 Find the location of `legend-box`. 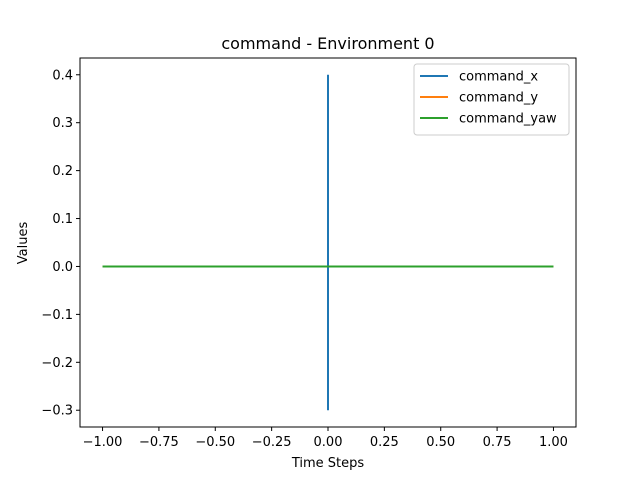

legend-box is located at coordinates (491, 99).